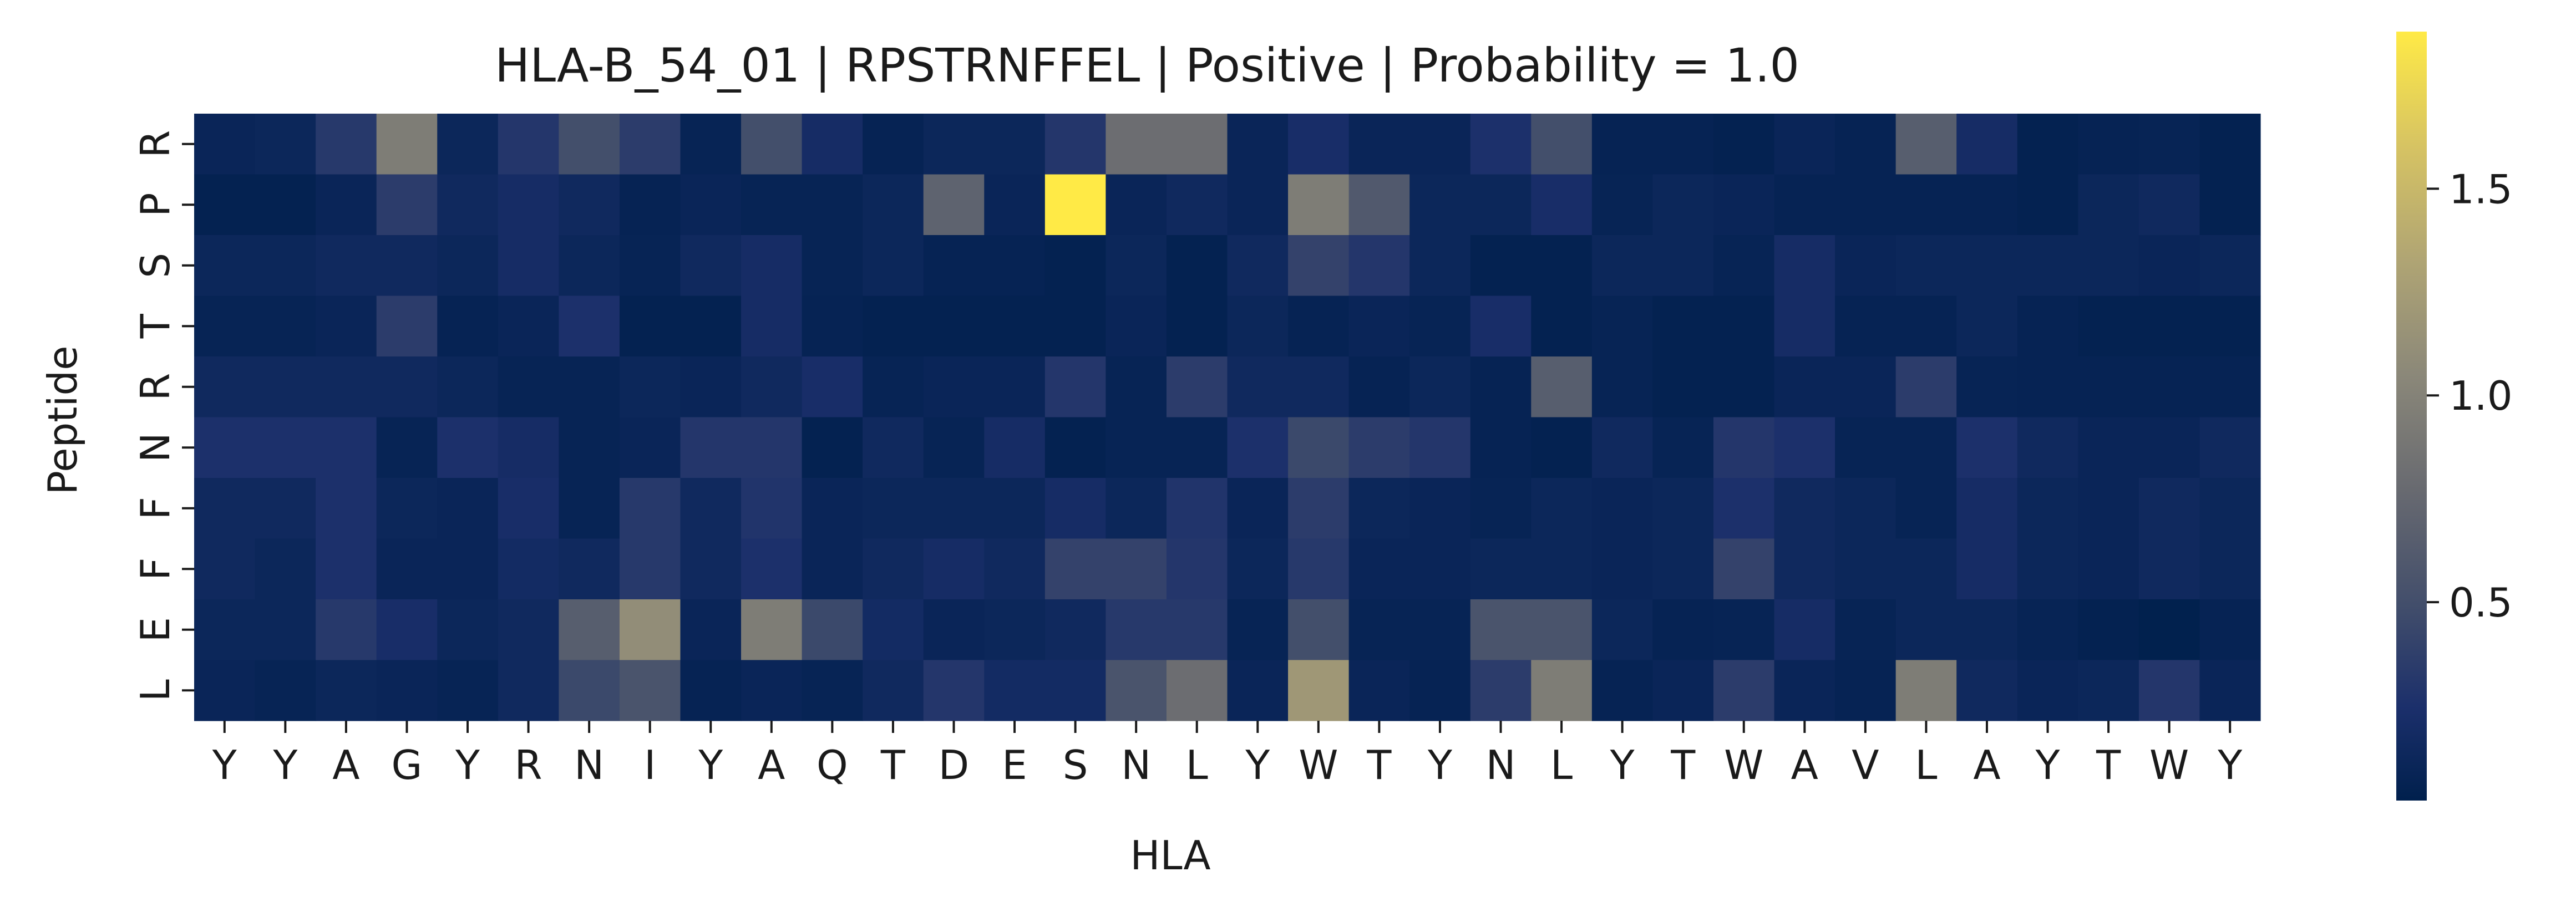  What do you see at coordinates (163, 415) in the screenshot?
I see `y-axis-ticks: R P S T R N F F E L` at bounding box center [163, 415].